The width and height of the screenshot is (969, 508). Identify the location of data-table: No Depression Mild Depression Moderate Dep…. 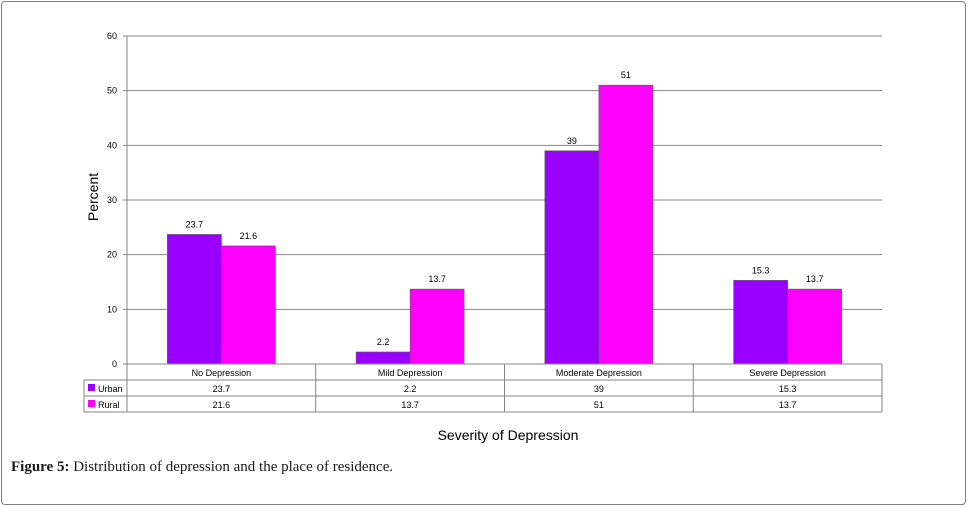
(483, 388).